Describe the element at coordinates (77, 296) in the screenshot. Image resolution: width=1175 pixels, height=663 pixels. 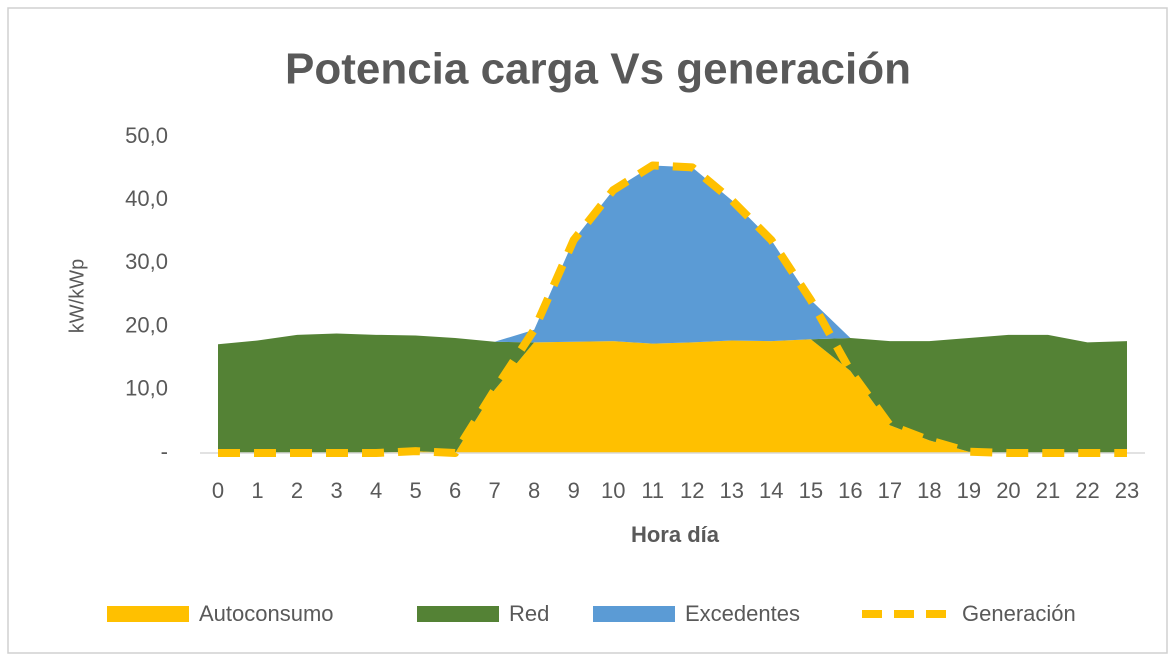
I see `y-axis-label: kW/kWp` at that location.